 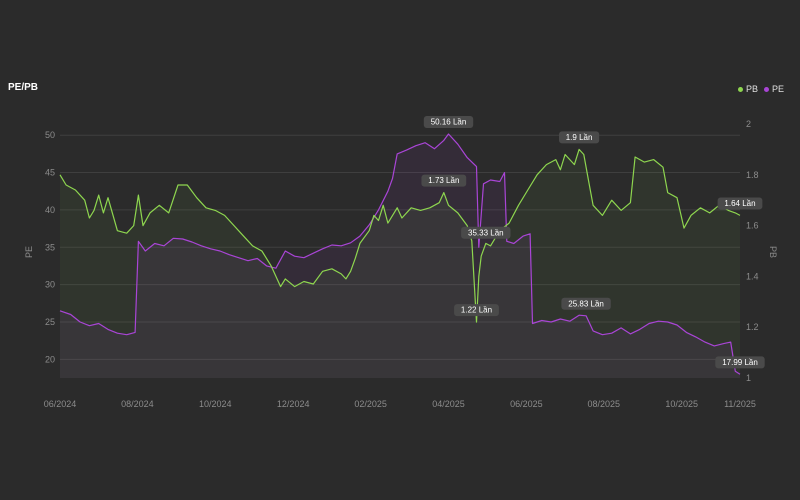 What do you see at coordinates (777, 89) in the screenshot?
I see `legend-label-pe: PE` at bounding box center [777, 89].